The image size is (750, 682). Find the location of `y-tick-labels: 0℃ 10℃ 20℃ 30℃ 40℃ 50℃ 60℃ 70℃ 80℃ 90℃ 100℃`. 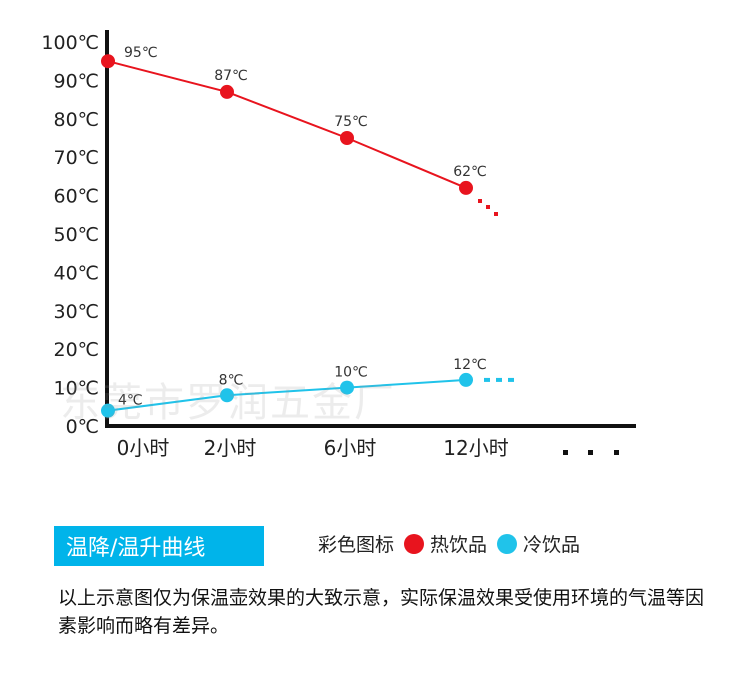

y-tick-labels: 0℃ 10℃ 20℃ 30℃ 40℃ 50℃ 60℃ 70℃ 80℃ 90℃ 100℃ is located at coordinates (70, 235).